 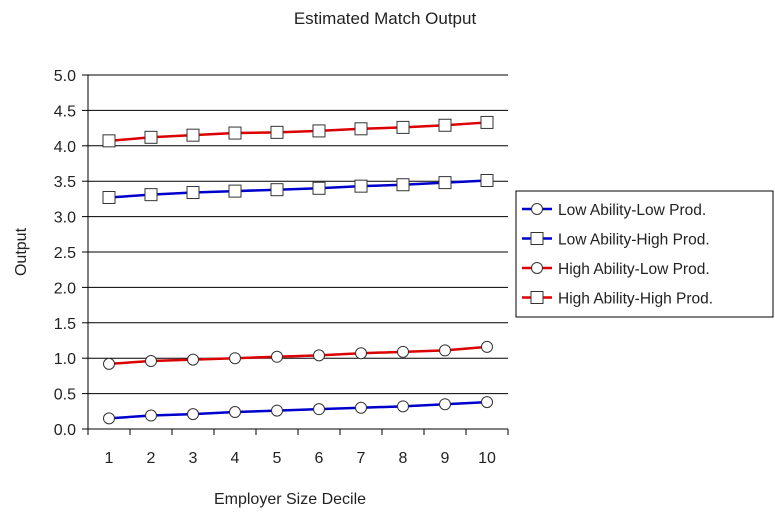 What do you see at coordinates (65, 182) in the screenshot?
I see `y-tick-label: 3.5` at bounding box center [65, 182].